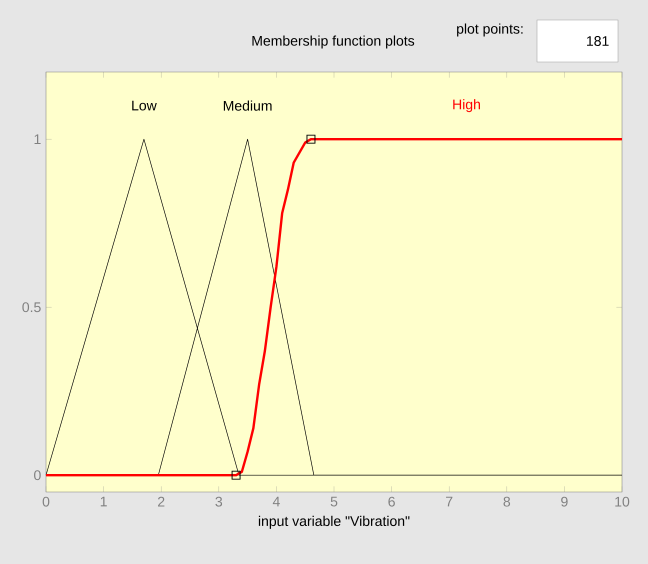 This screenshot has width=648, height=564. What do you see at coordinates (507, 501) in the screenshot?
I see `x-tick-label: 8` at bounding box center [507, 501].